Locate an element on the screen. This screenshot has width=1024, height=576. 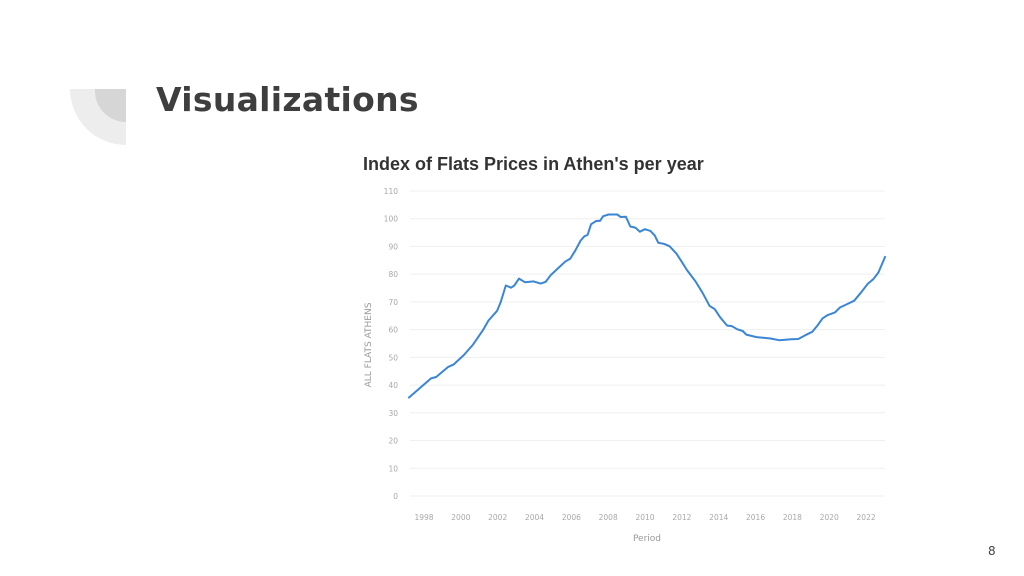
y-tick-label: 40 is located at coordinates (393, 385).